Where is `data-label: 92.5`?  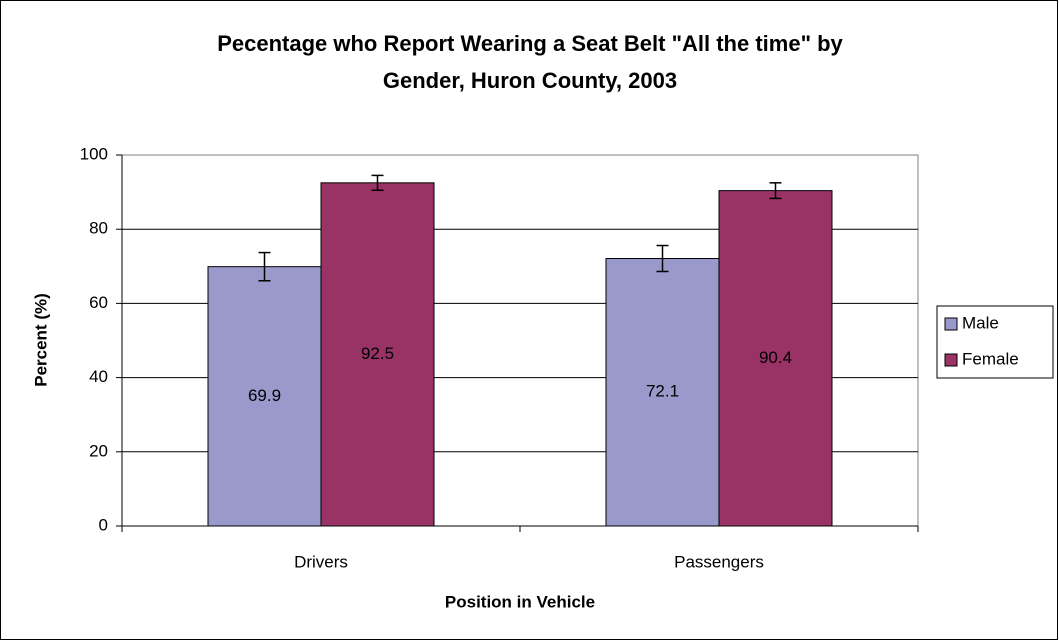
data-label: 92.5 is located at coordinates (377, 353).